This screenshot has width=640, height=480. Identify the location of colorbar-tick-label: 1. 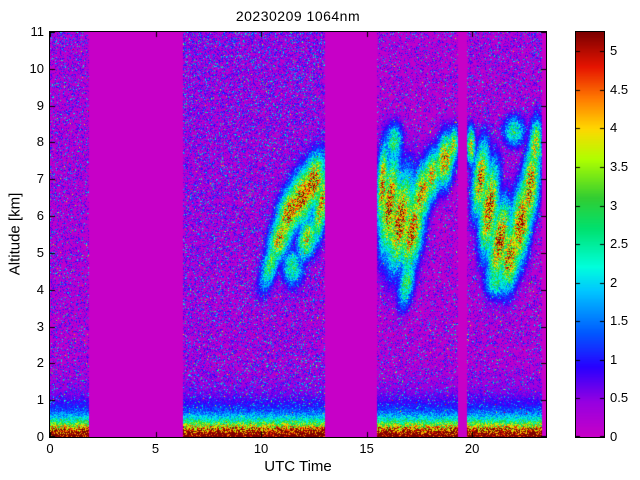
(614, 359).